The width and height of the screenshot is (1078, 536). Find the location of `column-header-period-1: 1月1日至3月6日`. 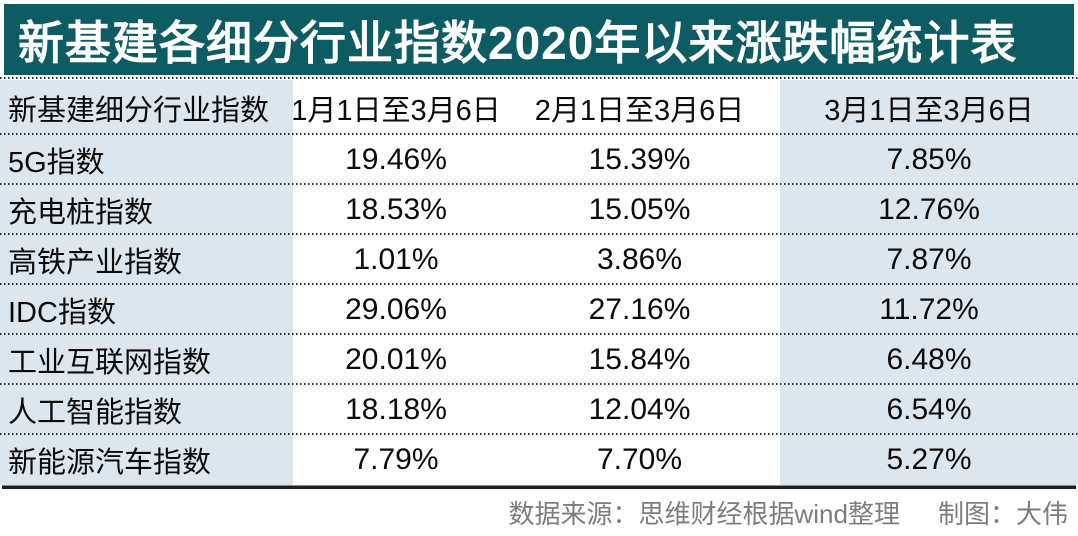

column-header-period-1: 1月1日至3月6日 is located at coordinates (396, 110).